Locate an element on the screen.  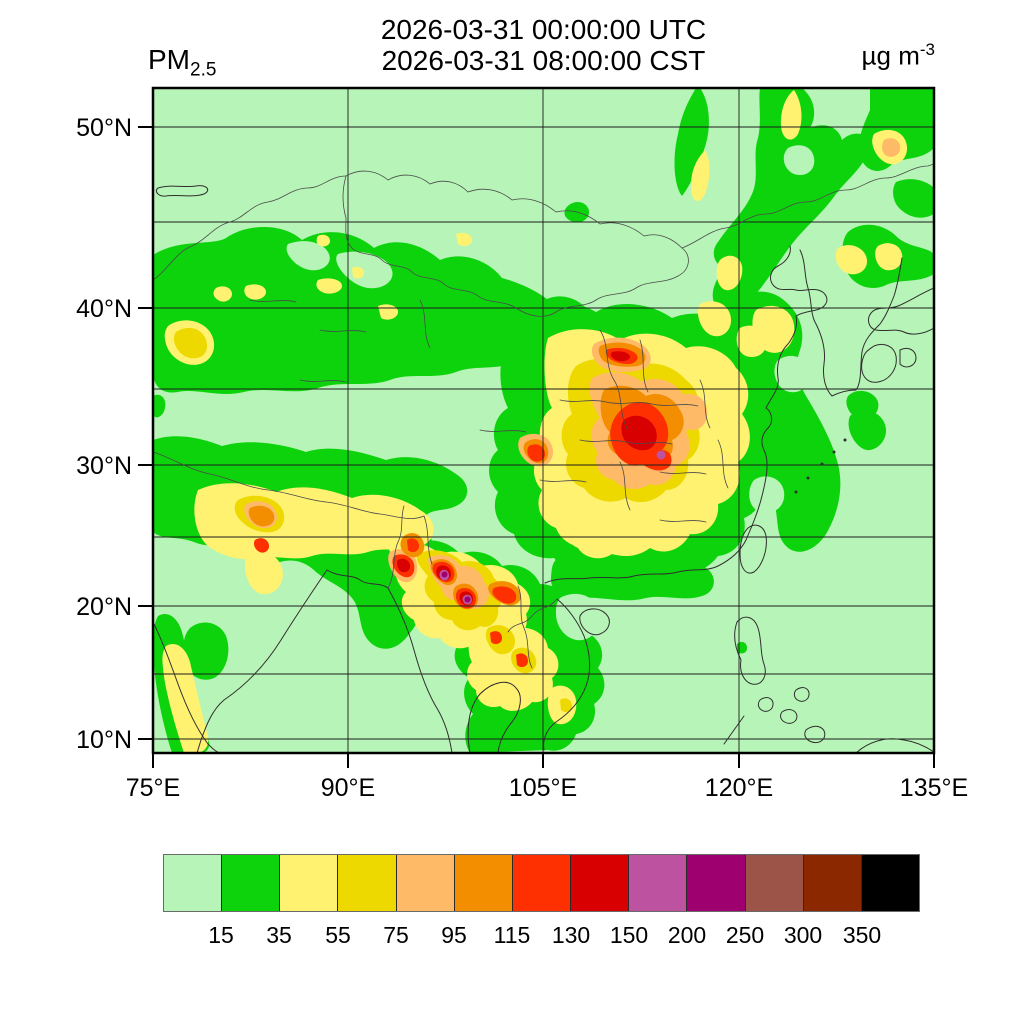
x-tick-label: 105°E is located at coordinates (543, 788).